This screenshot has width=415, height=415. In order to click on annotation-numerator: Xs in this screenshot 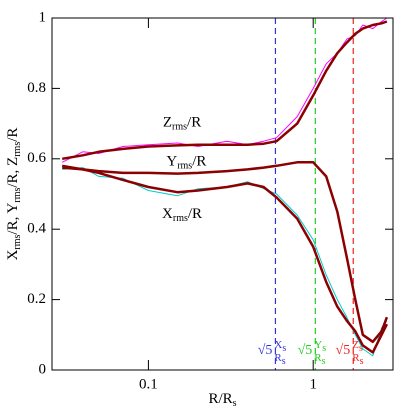, I will do `click(280, 347)`.